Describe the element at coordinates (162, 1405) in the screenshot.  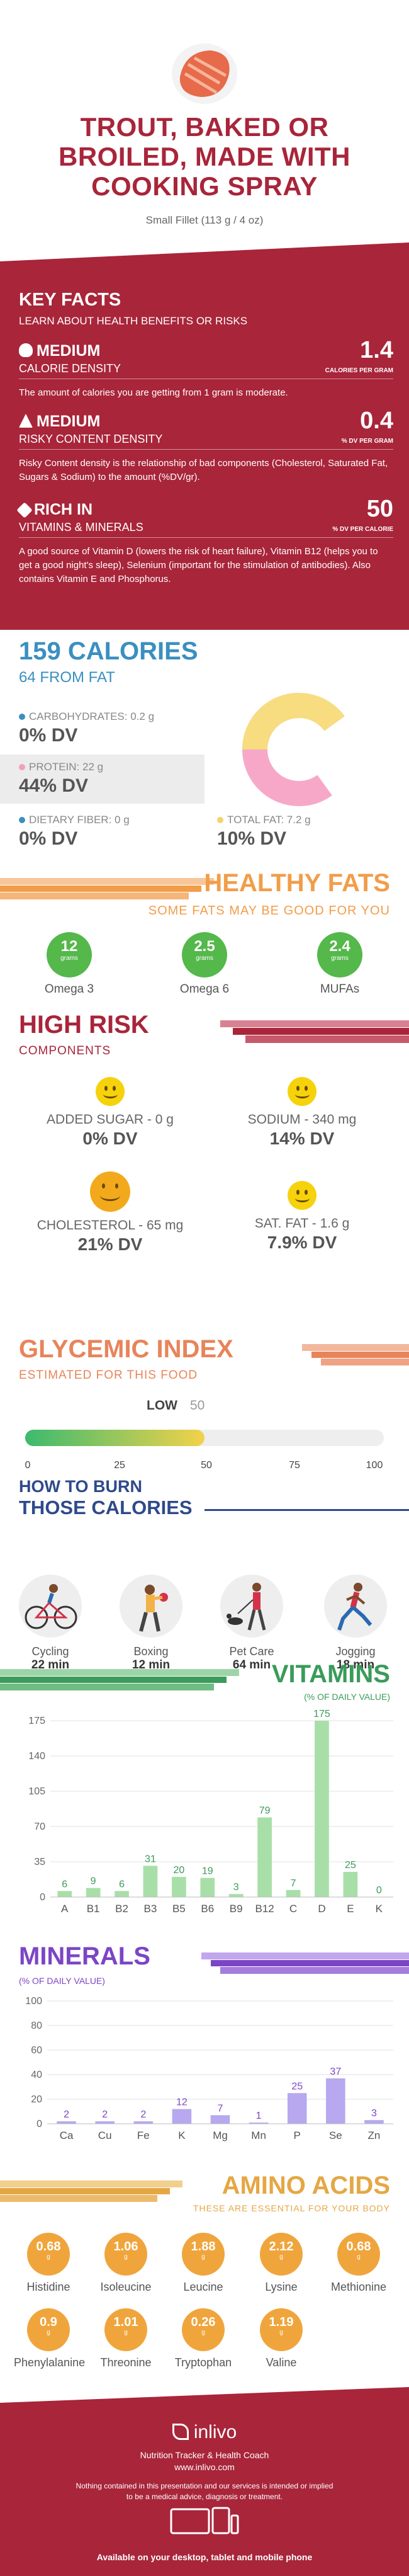
I see `glycemic-level: LOW` at that location.